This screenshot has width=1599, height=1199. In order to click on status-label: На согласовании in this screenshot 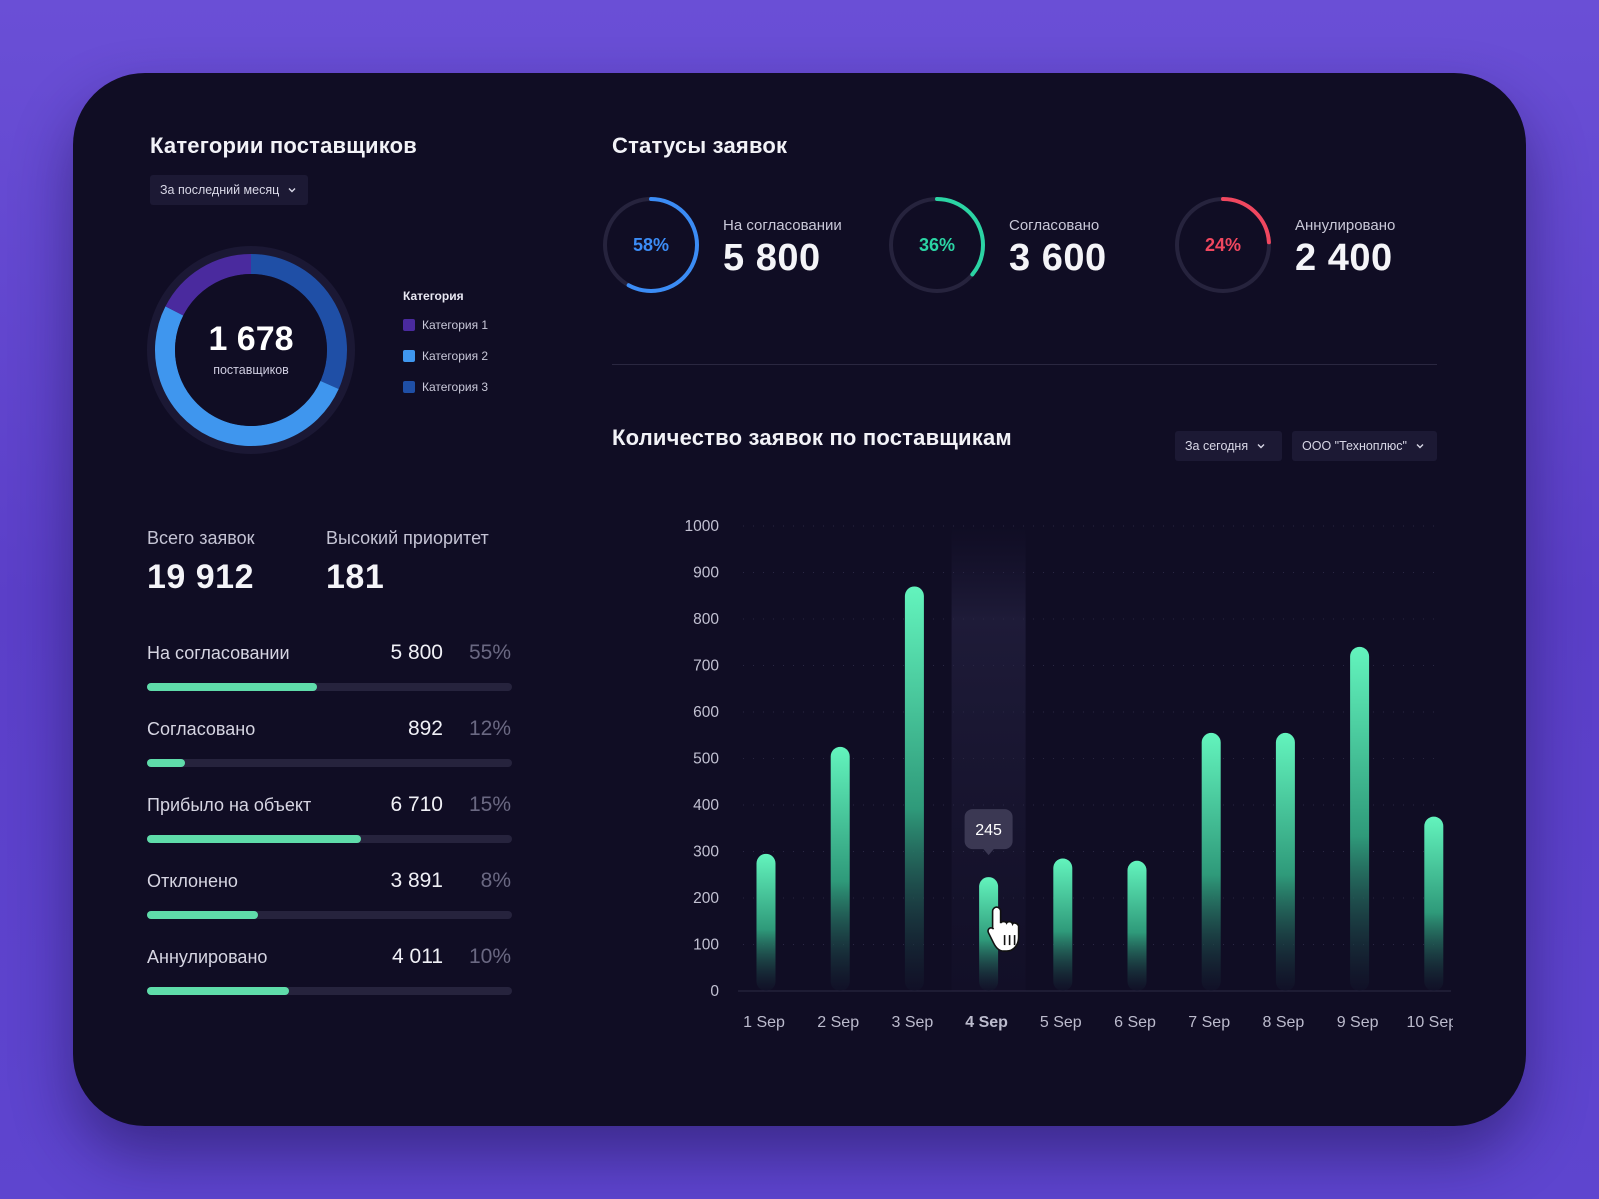, I will do `click(782, 225)`.